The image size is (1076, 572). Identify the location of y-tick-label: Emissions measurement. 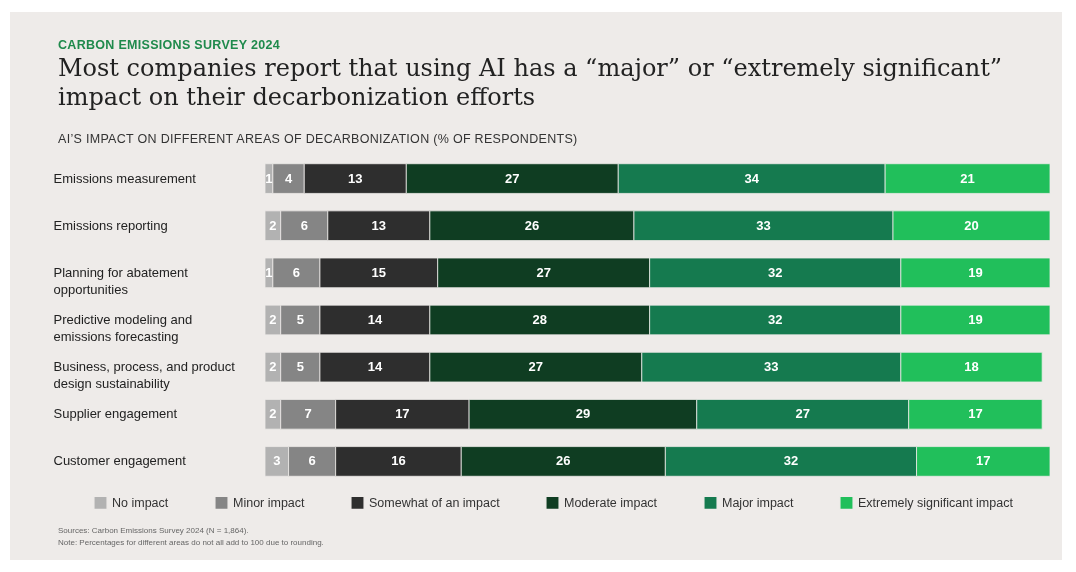
(125, 178).